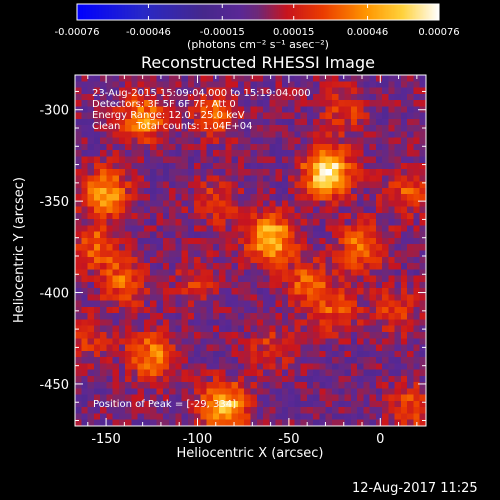 The width and height of the screenshot is (500, 500). Describe the element at coordinates (164, 104) in the screenshot. I see `detectors-annotation: Detectors: 3F 5F 6F 7F, Att 0` at that location.